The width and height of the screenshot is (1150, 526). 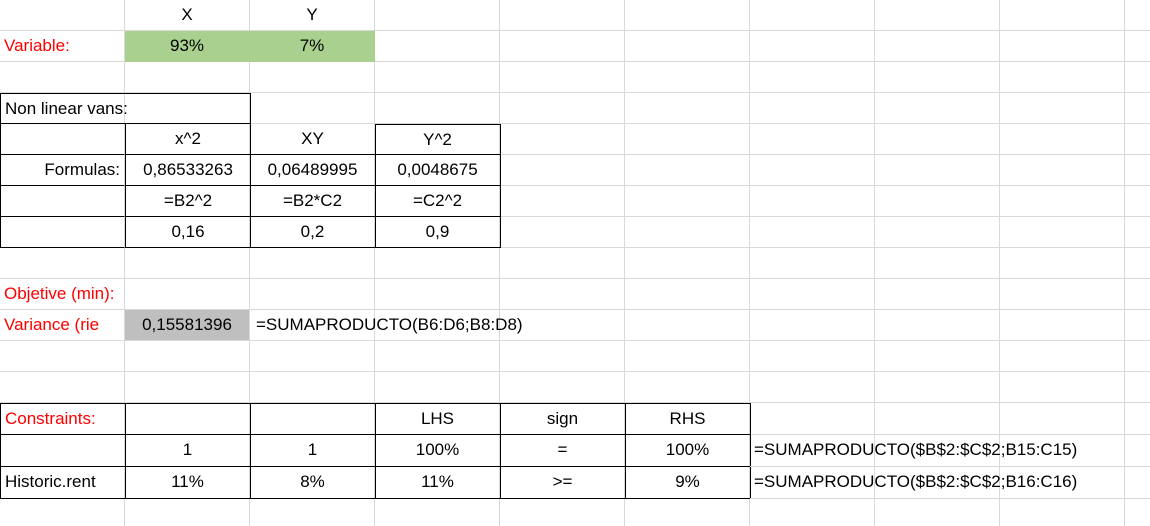 What do you see at coordinates (313, 170) in the screenshot?
I see `cell-c6: 0,06489995` at bounding box center [313, 170].